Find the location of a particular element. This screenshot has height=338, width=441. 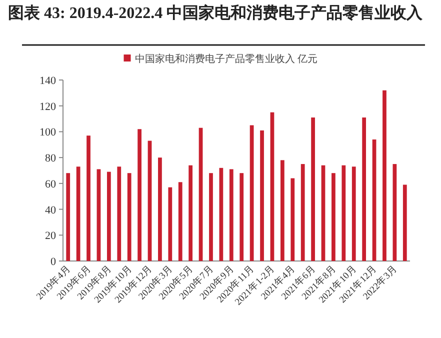

chart-title: 图表 43: 2019.4-2022.4 中国家电和消费电子产品零售业收入 is located at coordinates (216, 12).